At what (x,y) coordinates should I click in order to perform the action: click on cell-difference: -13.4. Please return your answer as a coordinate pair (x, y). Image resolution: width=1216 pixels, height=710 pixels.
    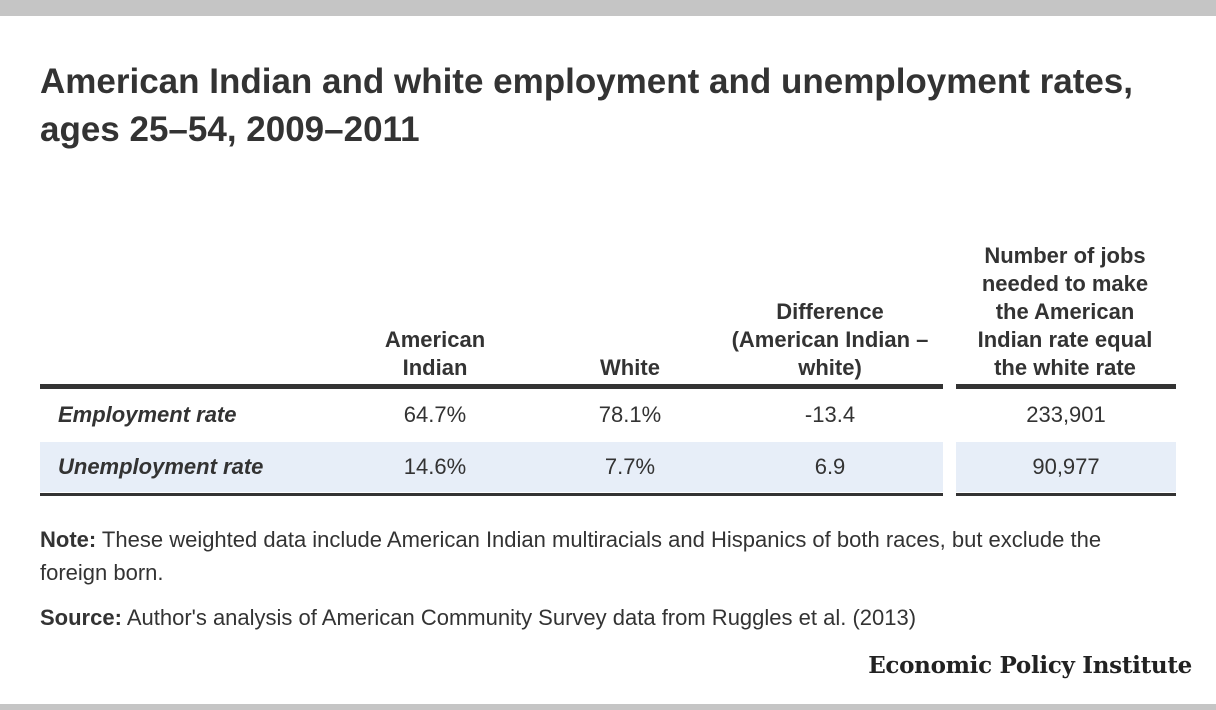
    Looking at the image, I should click on (830, 414).